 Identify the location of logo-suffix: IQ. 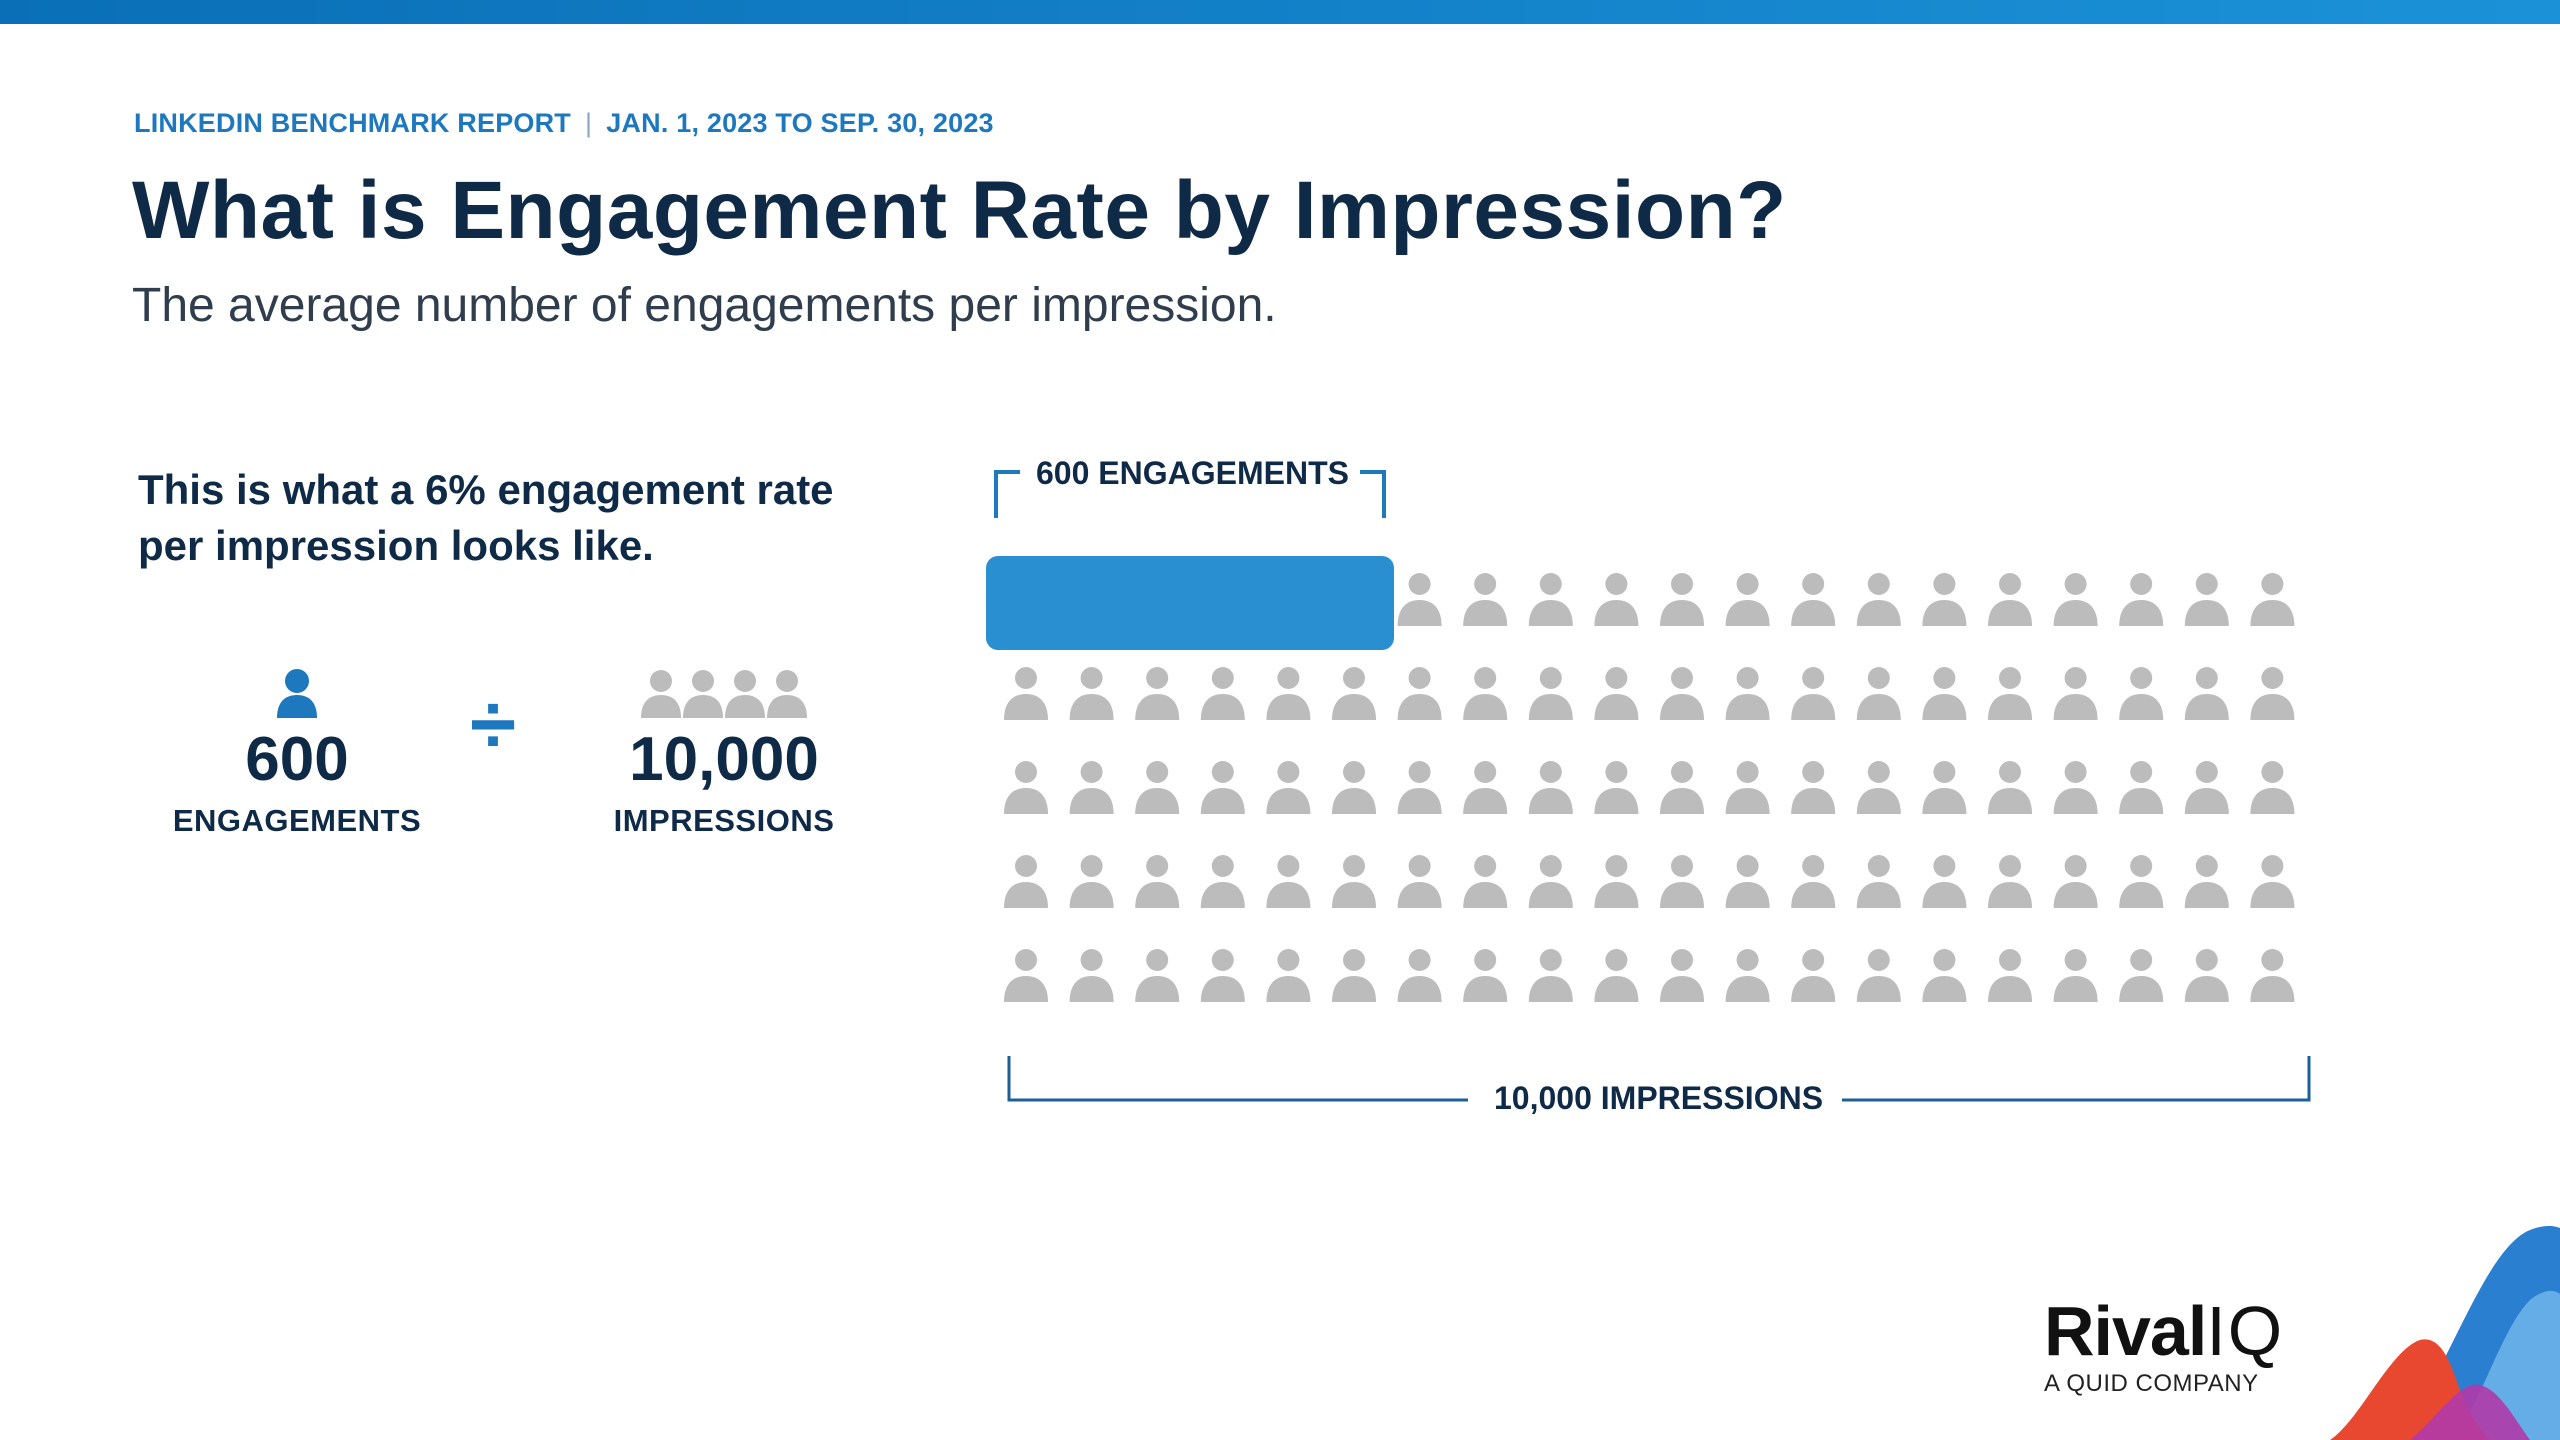
(2245, 1331).